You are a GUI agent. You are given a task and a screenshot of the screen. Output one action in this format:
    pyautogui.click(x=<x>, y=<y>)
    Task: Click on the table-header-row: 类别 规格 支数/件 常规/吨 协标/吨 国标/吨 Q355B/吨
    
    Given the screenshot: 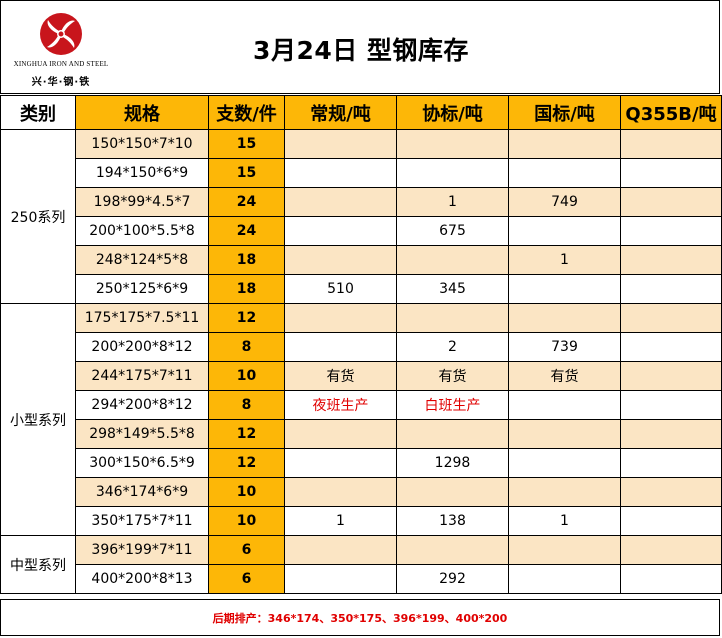 What is the action you would take?
    pyautogui.click(x=361, y=112)
    